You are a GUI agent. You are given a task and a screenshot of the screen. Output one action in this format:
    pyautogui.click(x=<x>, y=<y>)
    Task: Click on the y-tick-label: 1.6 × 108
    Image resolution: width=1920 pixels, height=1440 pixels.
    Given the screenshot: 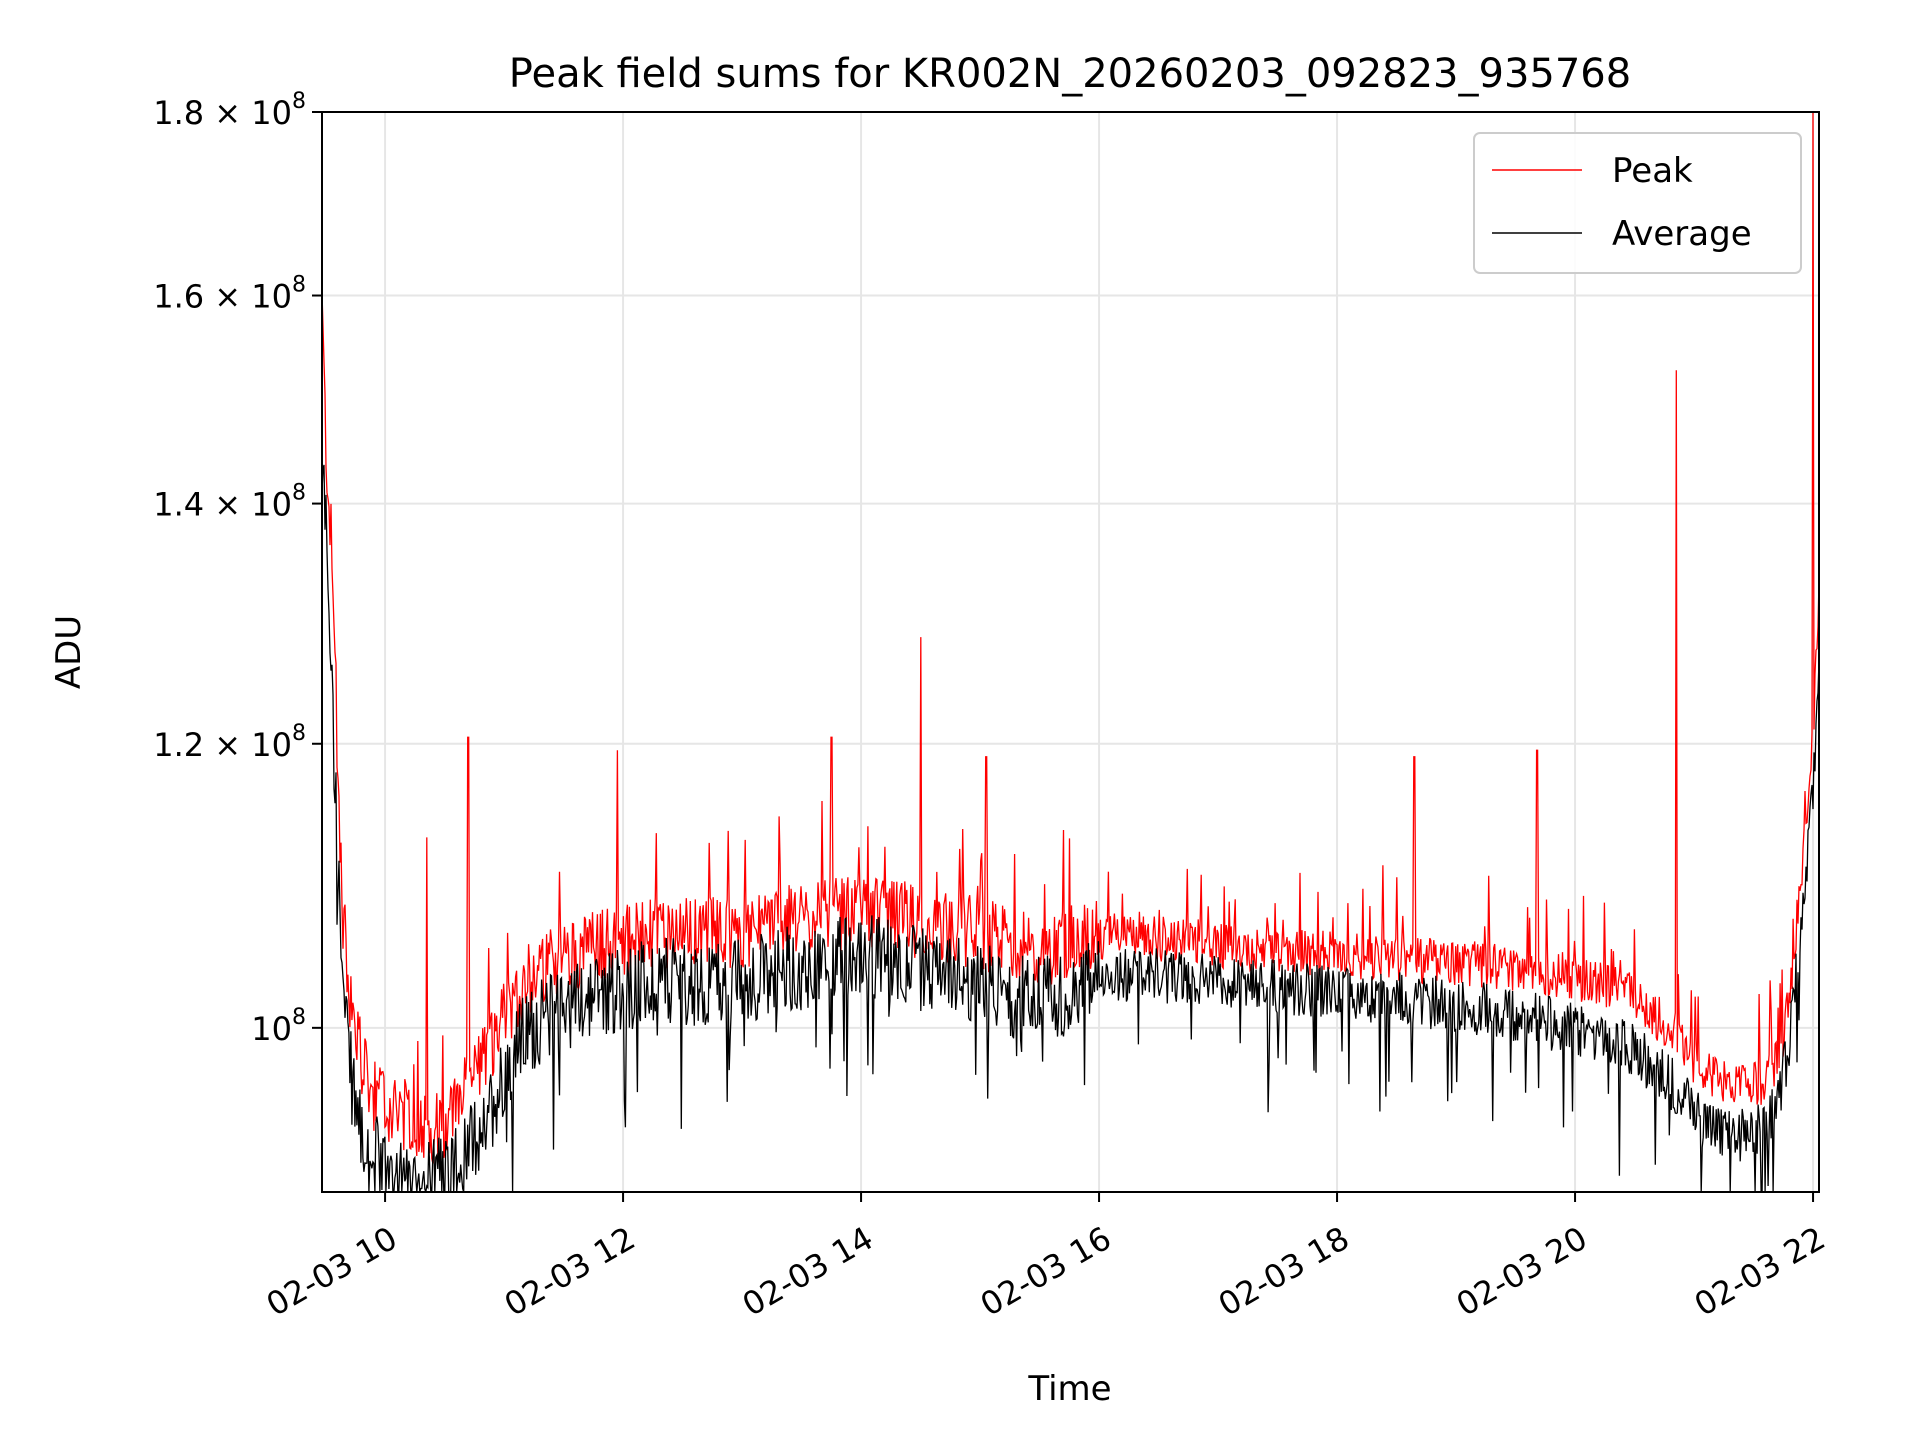 What is the action you would take?
    pyautogui.click(x=229, y=294)
    